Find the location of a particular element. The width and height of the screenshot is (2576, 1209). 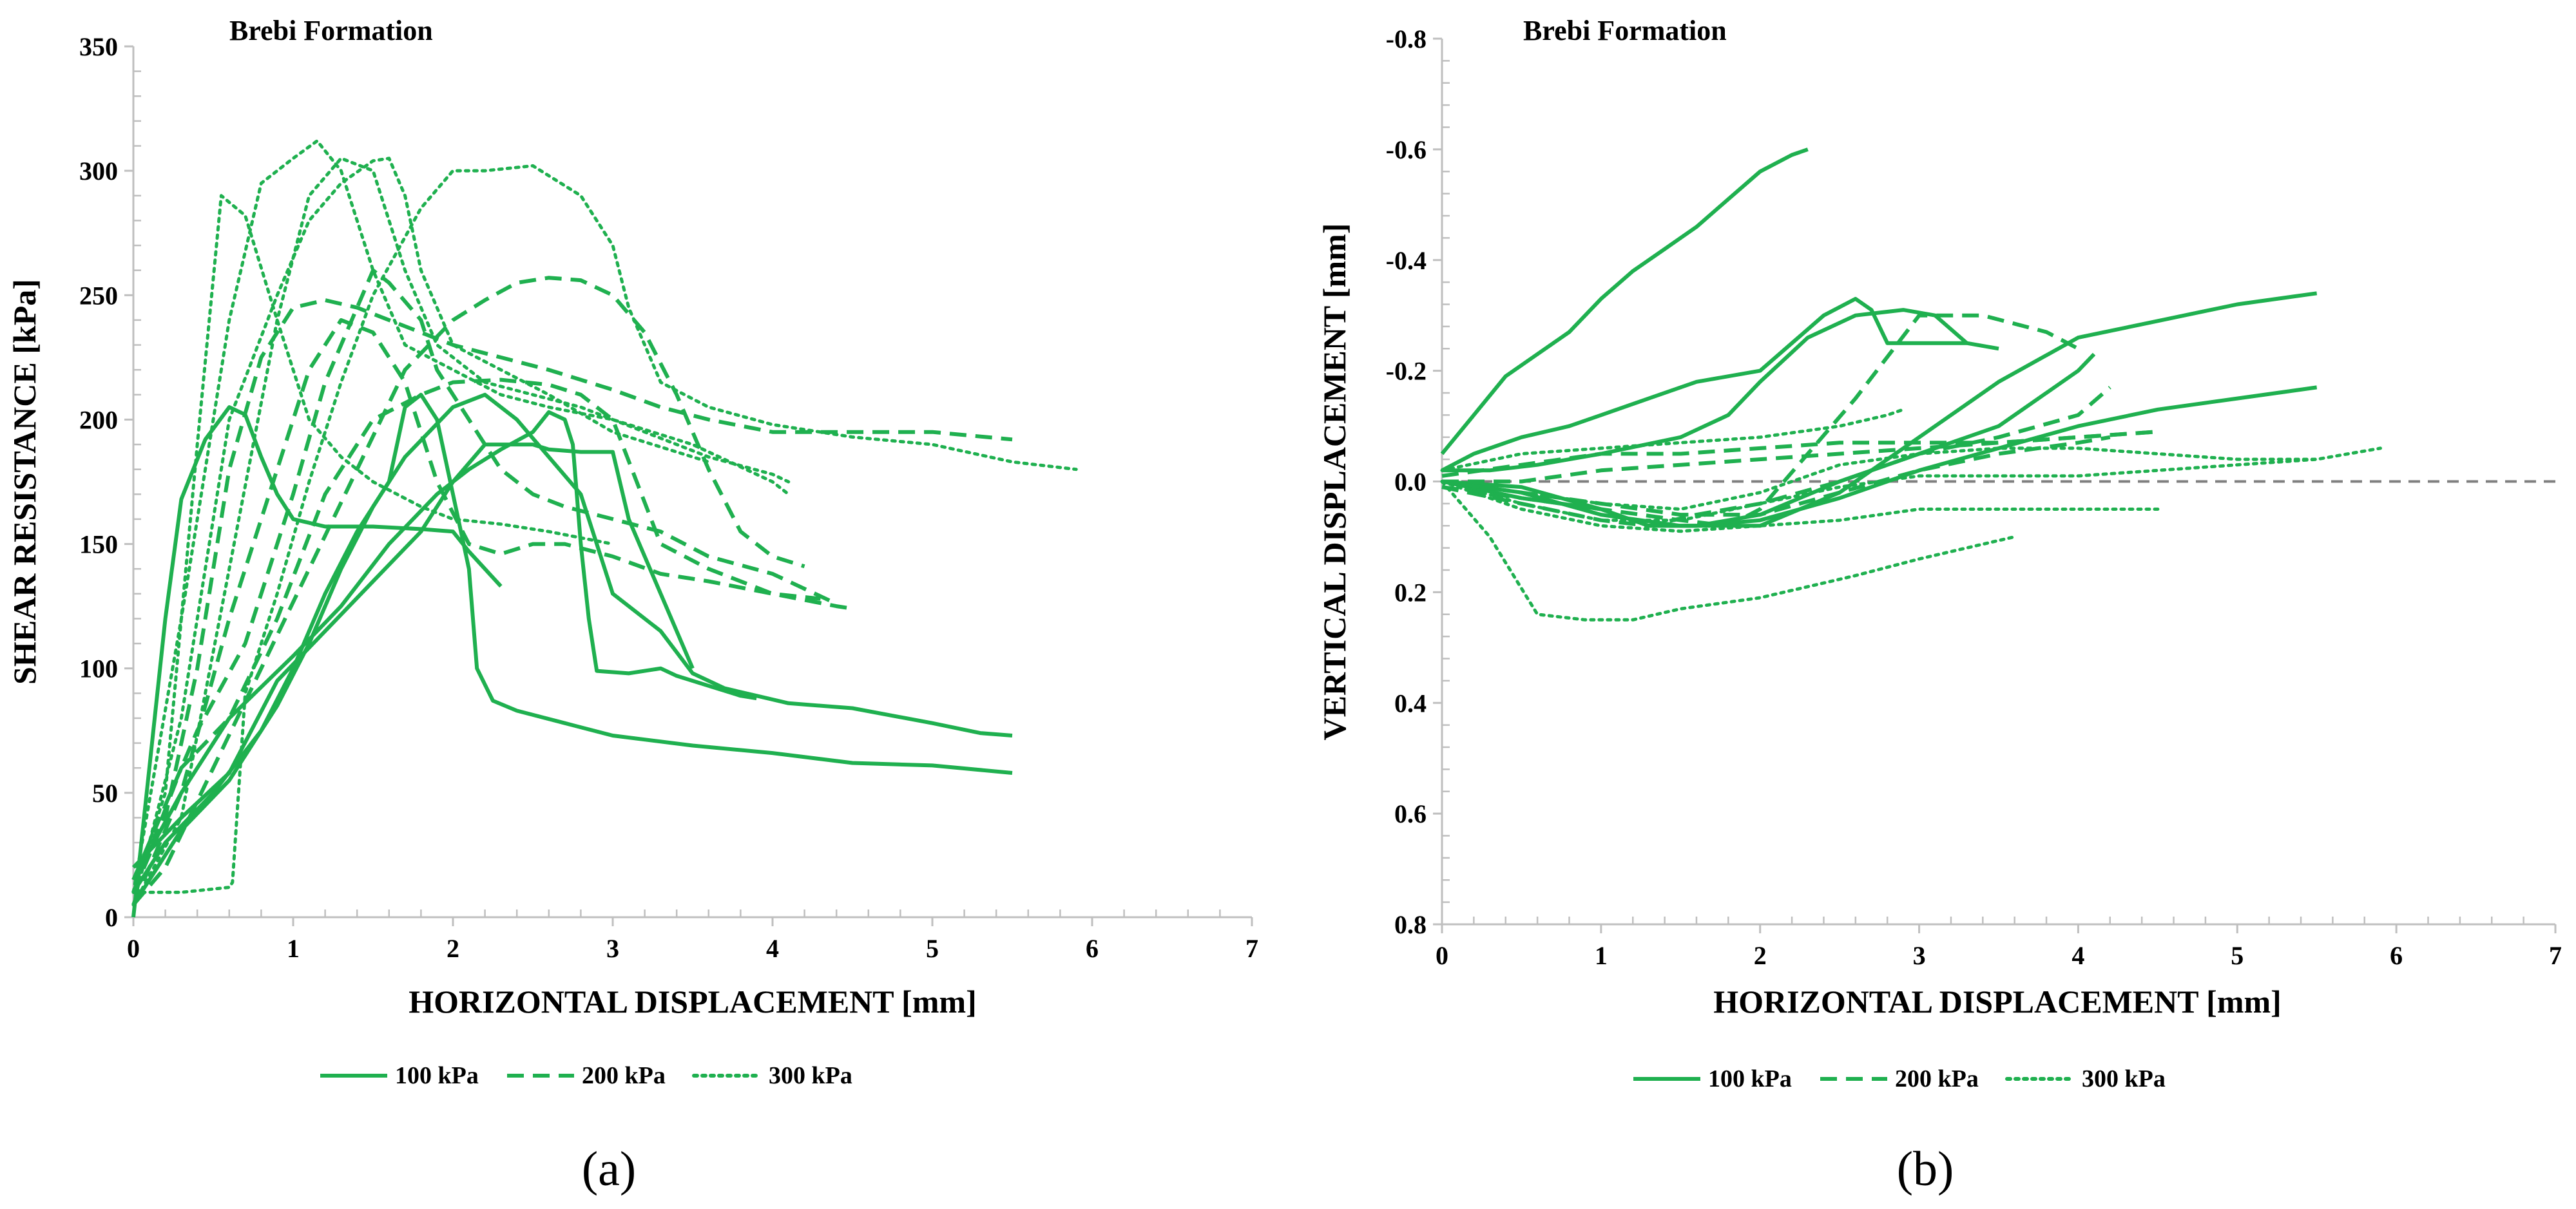

y-tick-label: -0.8 is located at coordinates (1406, 39).